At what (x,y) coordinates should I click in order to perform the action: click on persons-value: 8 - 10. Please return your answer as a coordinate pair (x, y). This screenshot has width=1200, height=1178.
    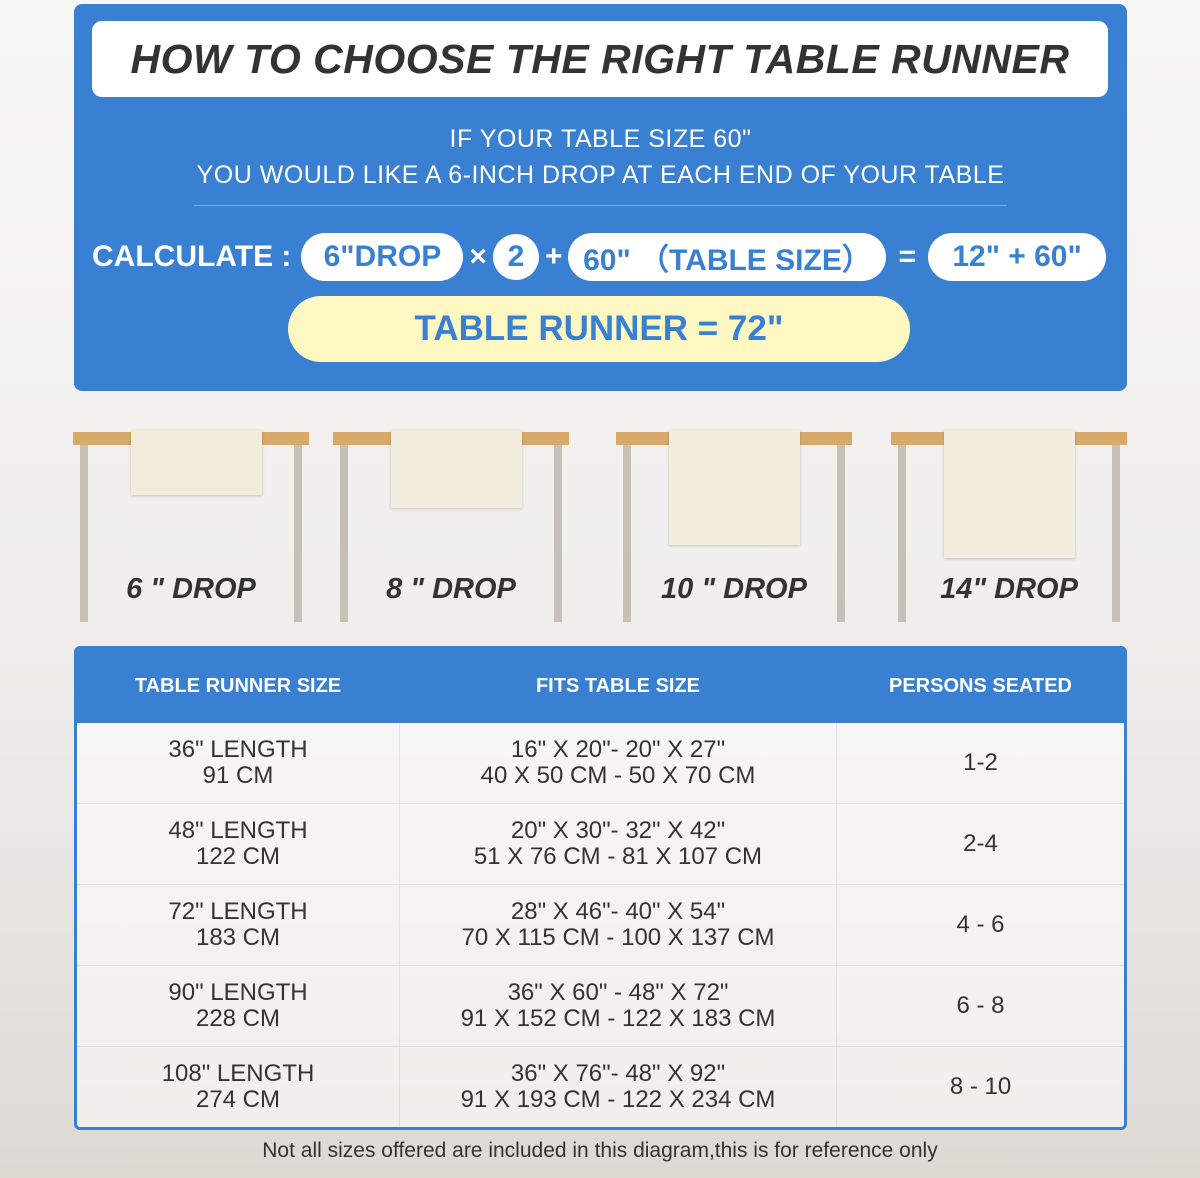
    Looking at the image, I should click on (980, 1086).